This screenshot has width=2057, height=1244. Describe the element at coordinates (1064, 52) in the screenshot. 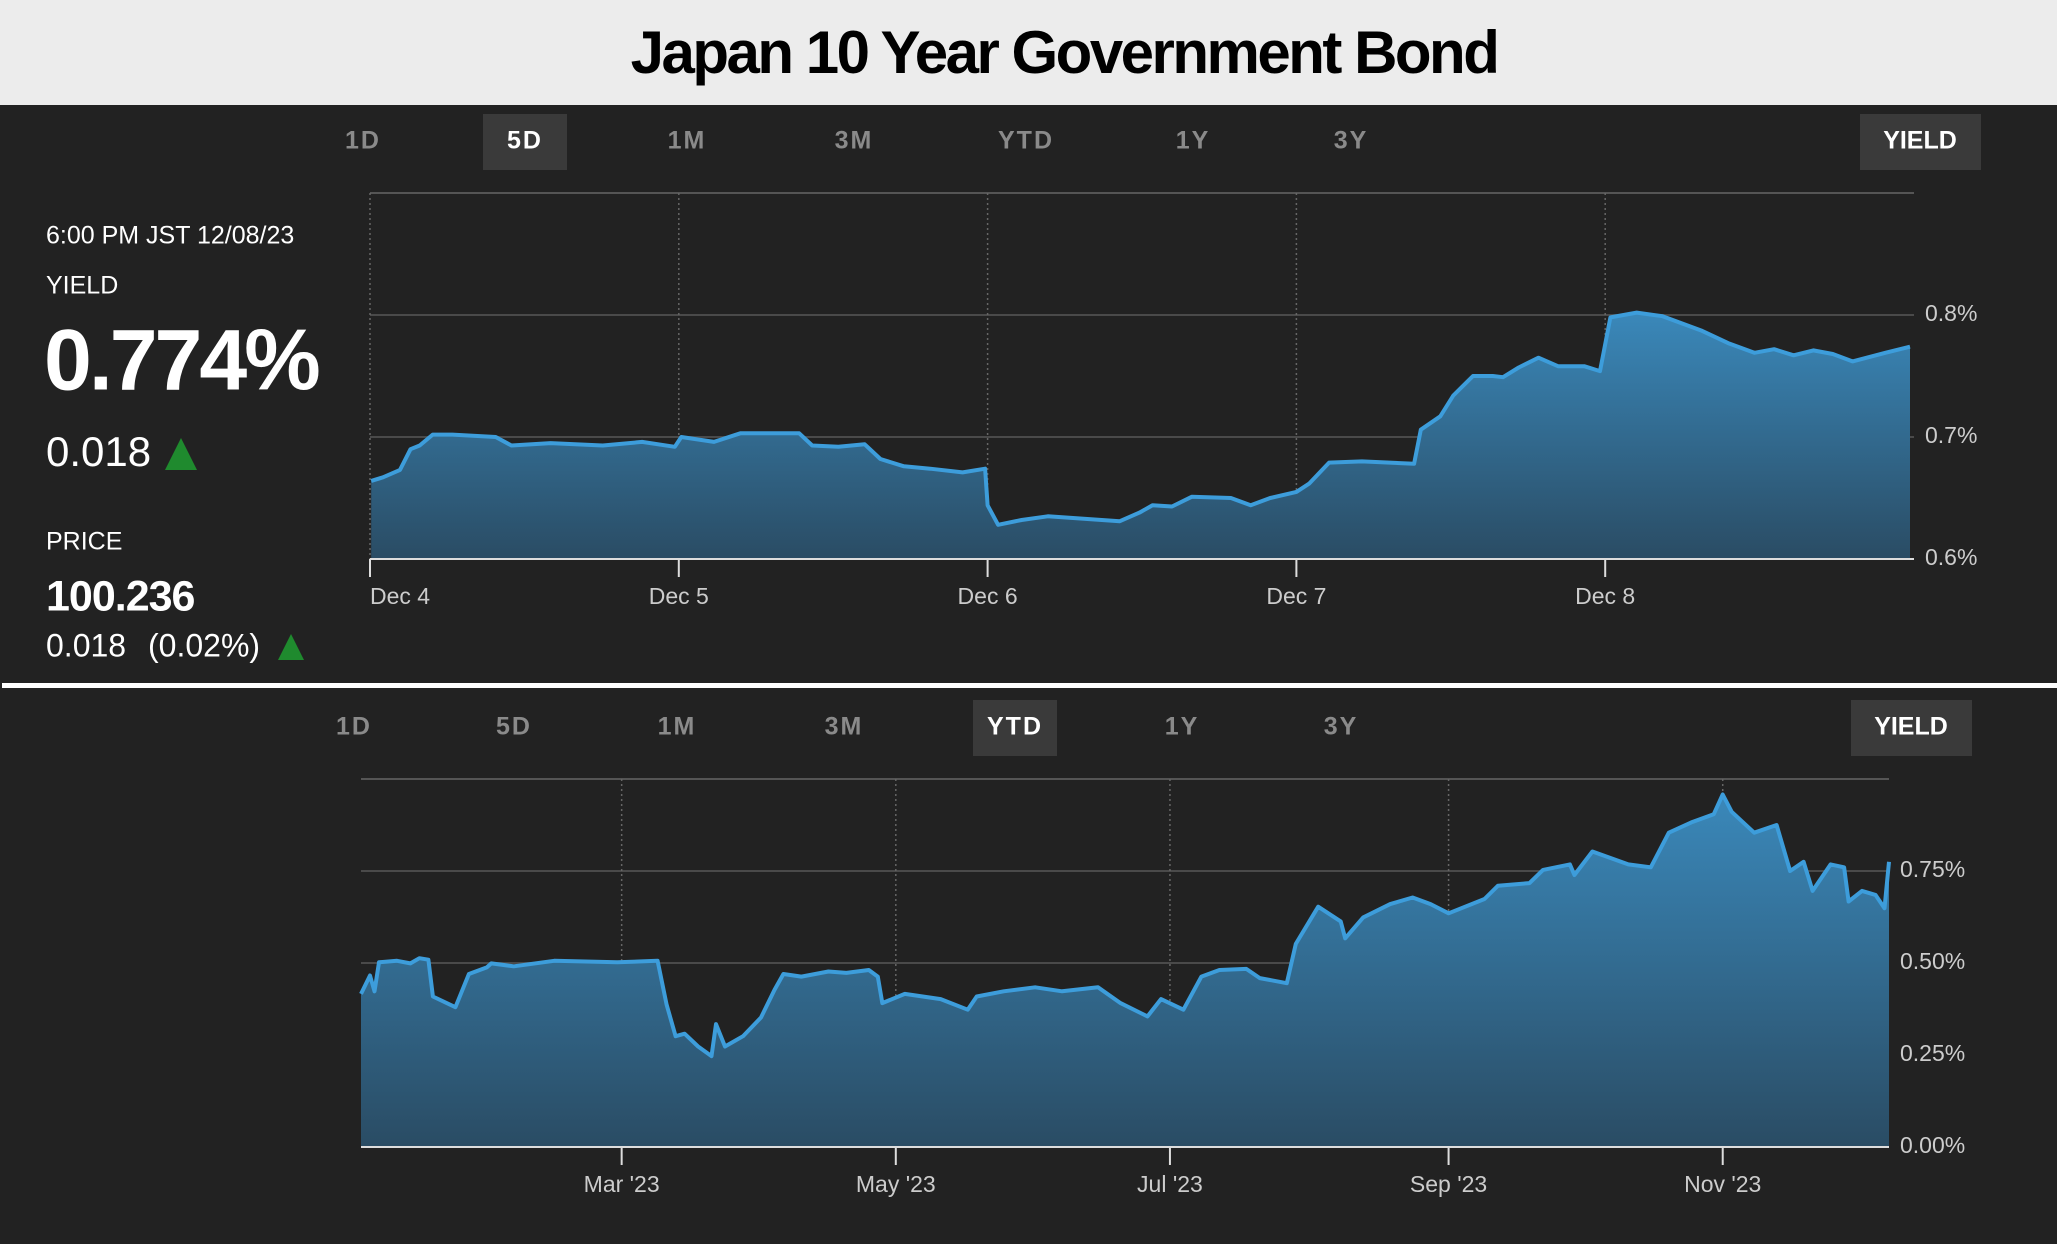

I see `page-title: Japan 10 Year Government Bond` at that location.